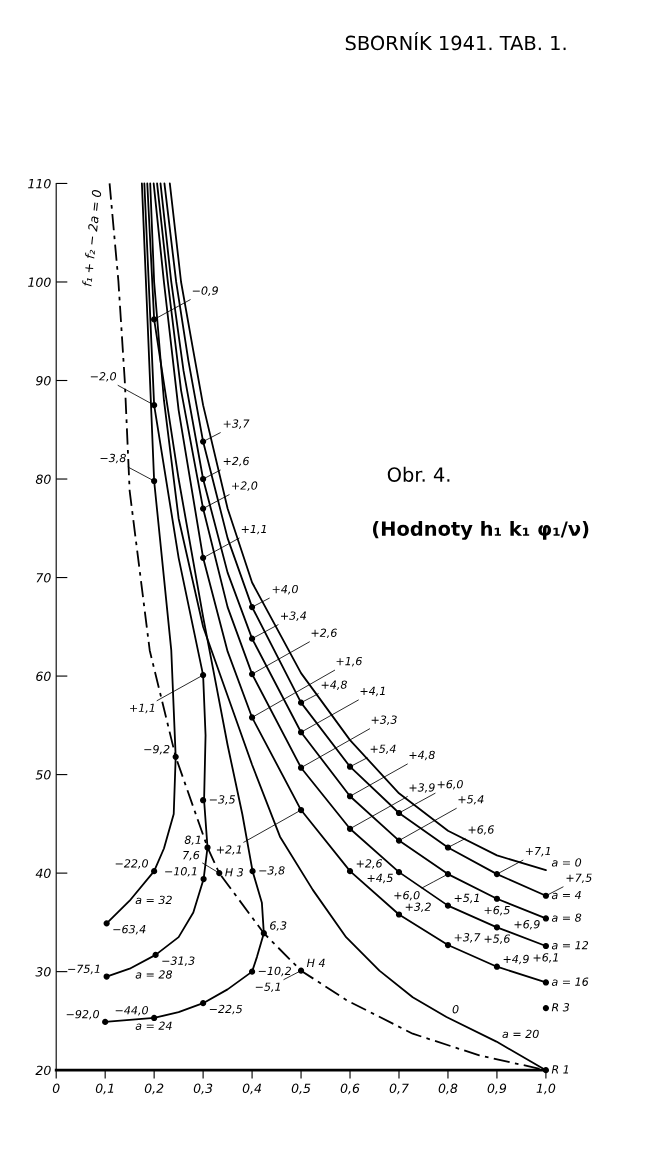  I want to click on annotation: R 3, so click(560, 1007).